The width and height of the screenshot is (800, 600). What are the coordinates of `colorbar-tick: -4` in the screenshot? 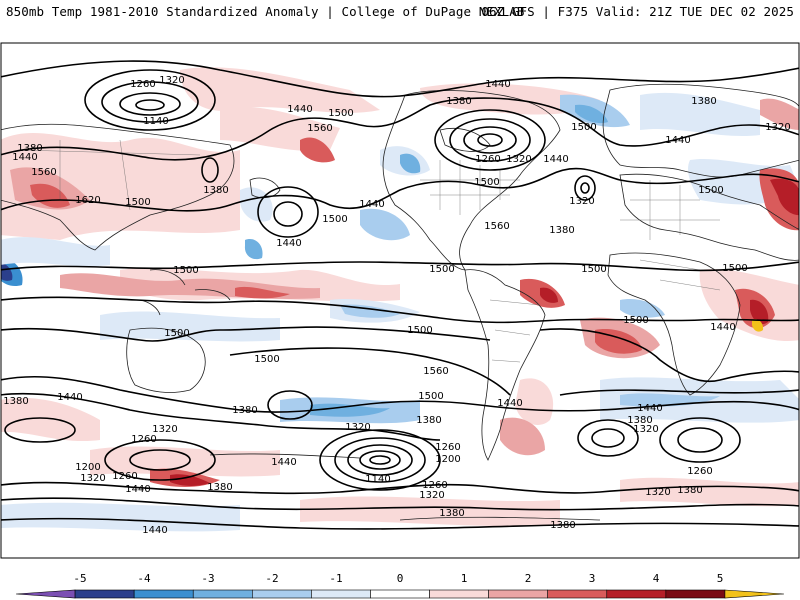 It's located at (144, 578).